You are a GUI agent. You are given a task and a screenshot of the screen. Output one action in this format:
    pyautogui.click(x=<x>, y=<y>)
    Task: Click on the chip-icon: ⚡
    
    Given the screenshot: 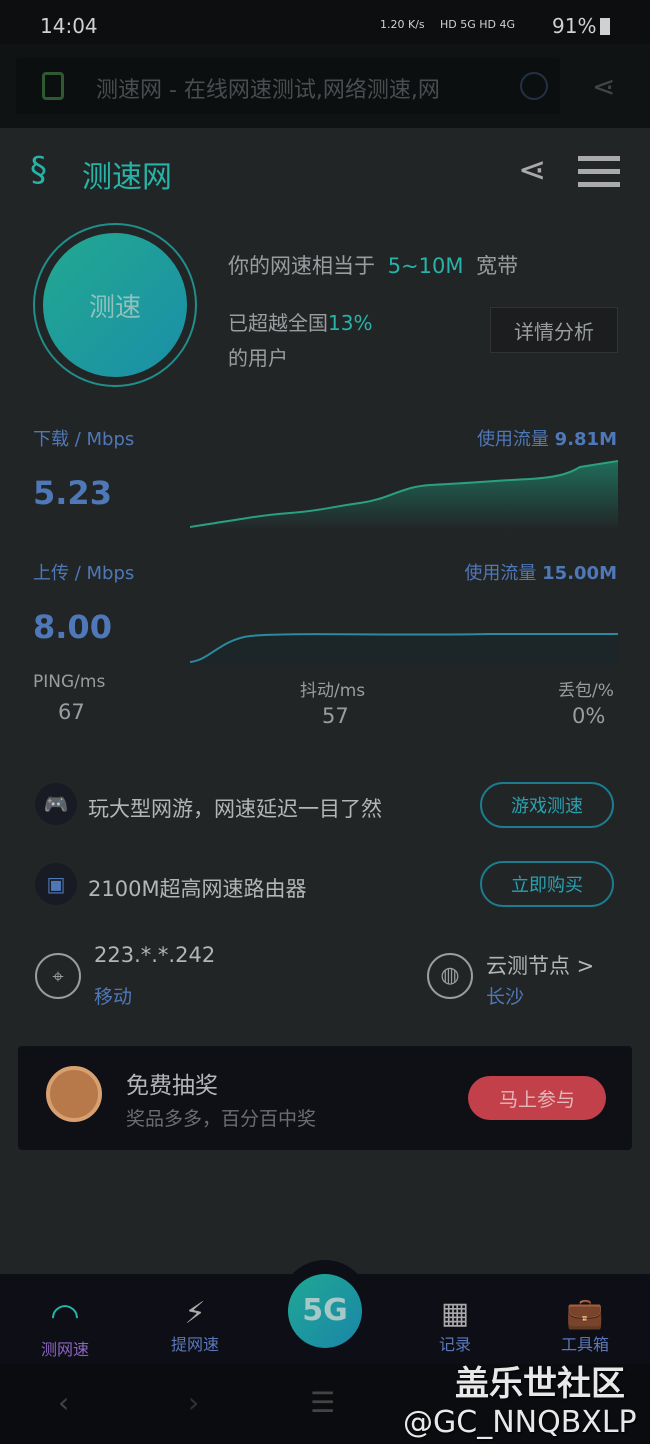 What is the action you would take?
    pyautogui.click(x=195, y=1313)
    